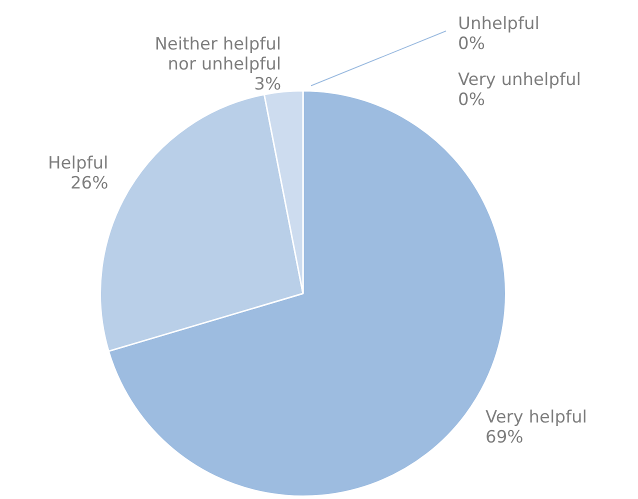 This screenshot has width=638, height=499. What do you see at coordinates (536, 418) in the screenshot?
I see `slice-label: Very helpful` at bounding box center [536, 418].